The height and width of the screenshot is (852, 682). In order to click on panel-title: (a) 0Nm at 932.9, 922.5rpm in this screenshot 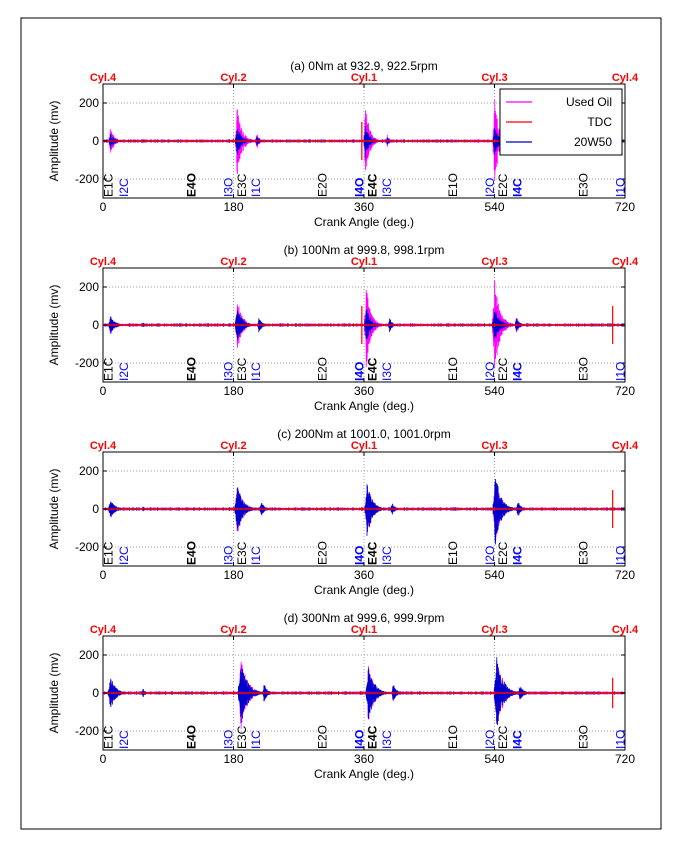, I will do `click(363, 66)`.